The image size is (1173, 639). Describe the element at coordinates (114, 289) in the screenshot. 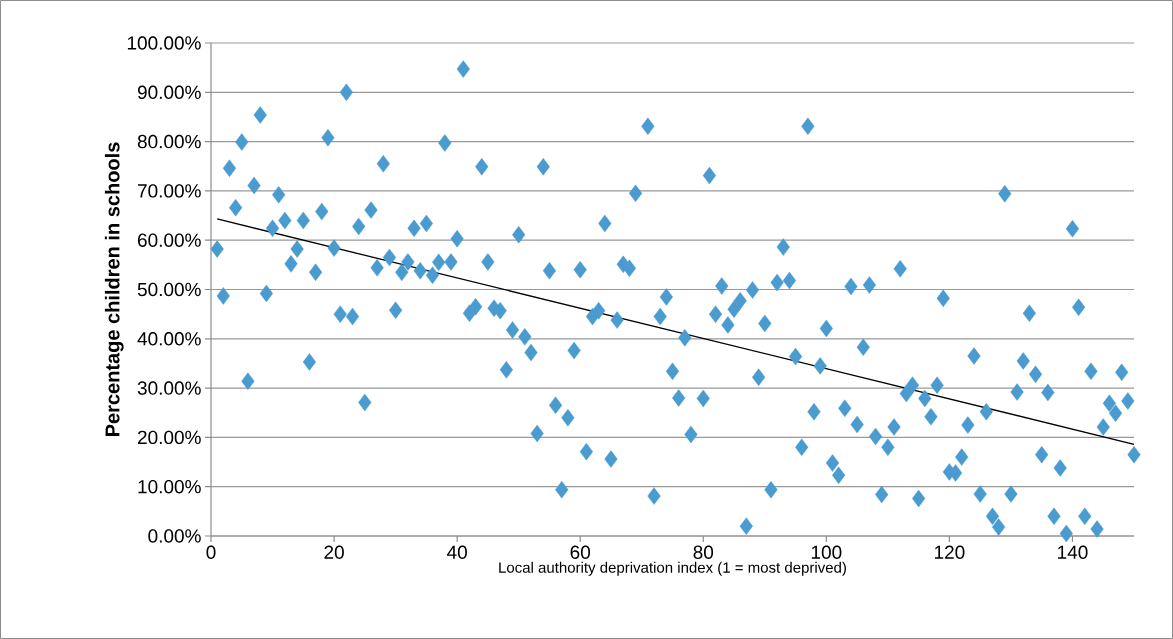

I see `y-axis-title: Percentage children in schools` at that location.